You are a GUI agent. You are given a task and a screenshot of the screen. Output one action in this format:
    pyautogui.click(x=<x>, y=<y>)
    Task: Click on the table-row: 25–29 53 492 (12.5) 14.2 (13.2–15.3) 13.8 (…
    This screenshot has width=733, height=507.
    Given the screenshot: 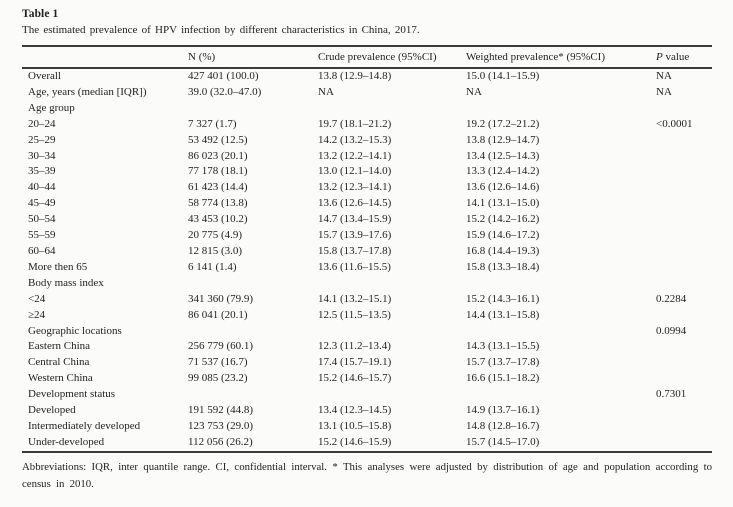 What is the action you would take?
    pyautogui.click(x=367, y=141)
    